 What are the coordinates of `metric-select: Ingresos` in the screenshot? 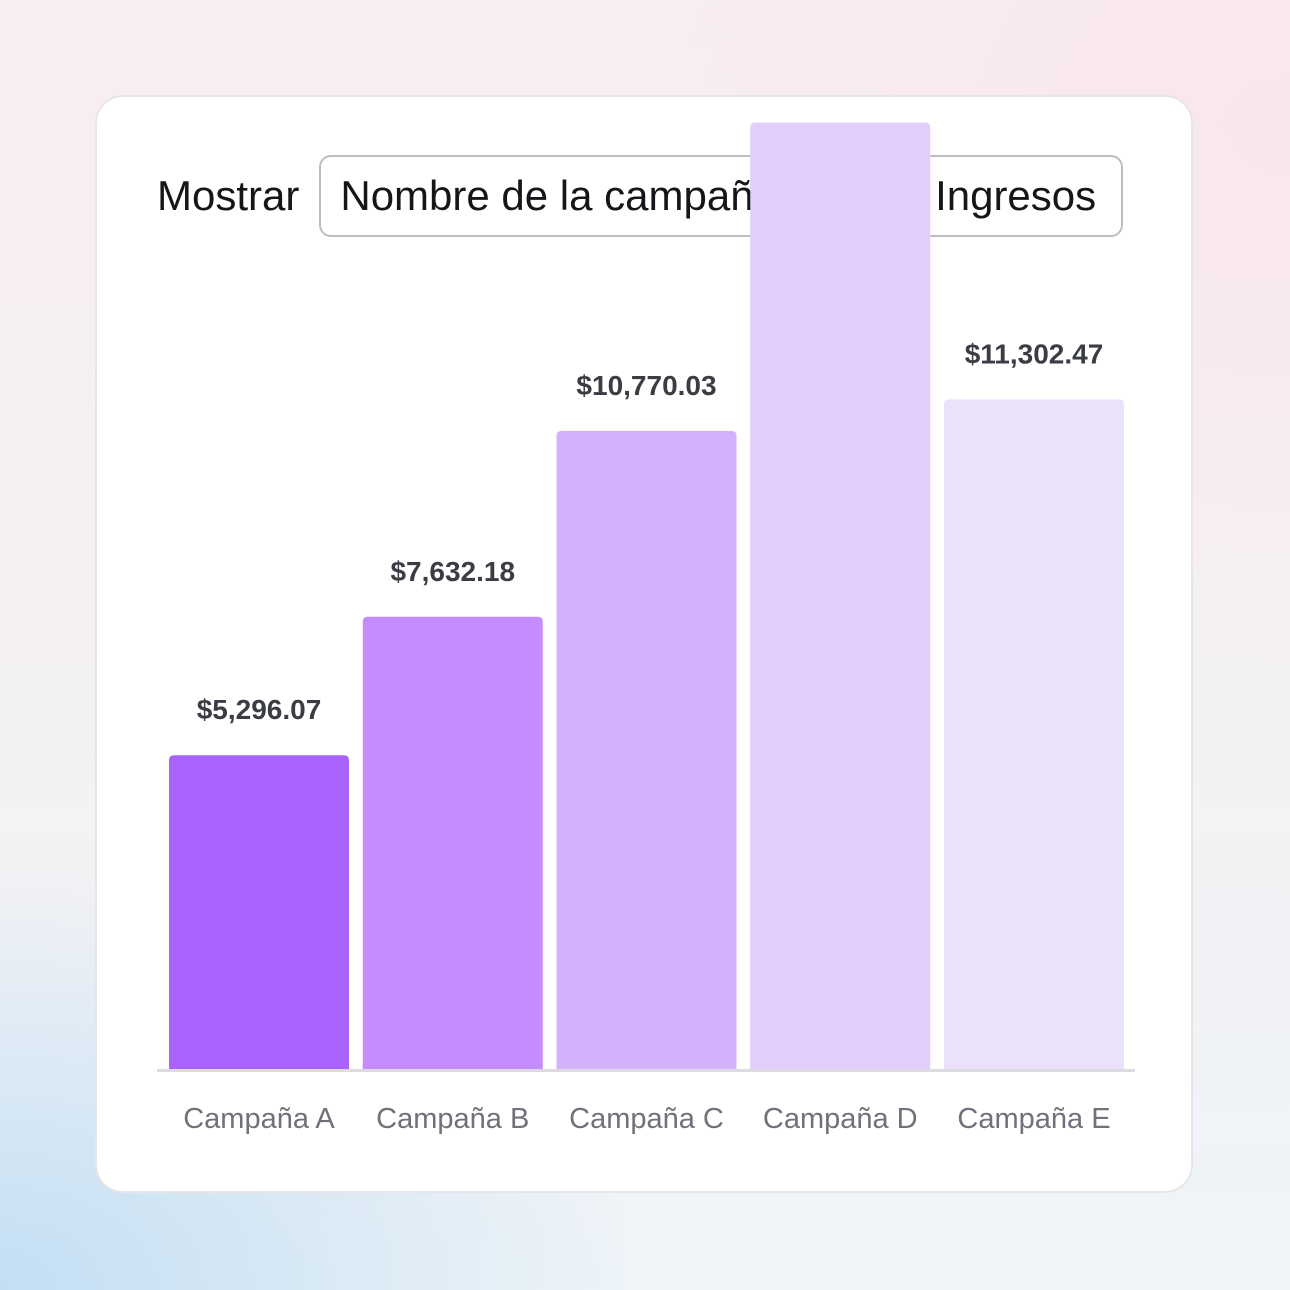 It's located at (1019, 196).